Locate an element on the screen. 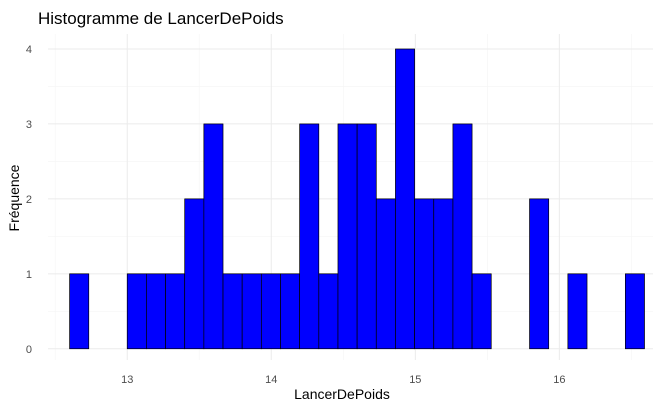 Image resolution: width=661 pixels, height=408 pixels. y-tick-label: 1 is located at coordinates (29, 275).